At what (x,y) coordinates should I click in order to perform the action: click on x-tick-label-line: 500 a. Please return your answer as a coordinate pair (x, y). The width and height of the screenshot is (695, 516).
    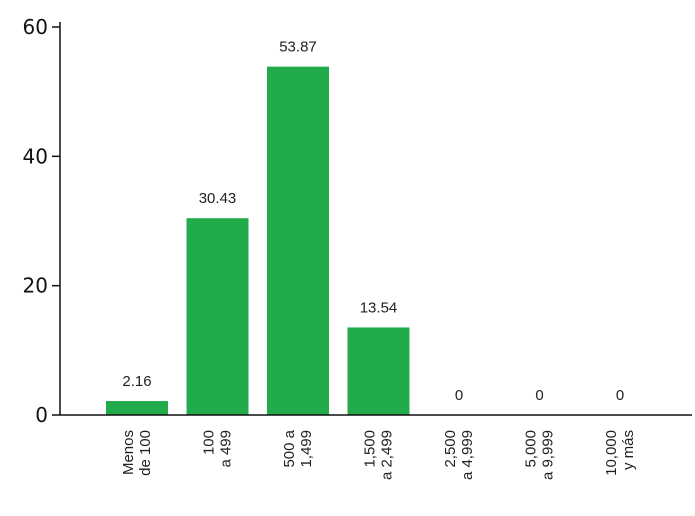
    Looking at the image, I should click on (289, 448).